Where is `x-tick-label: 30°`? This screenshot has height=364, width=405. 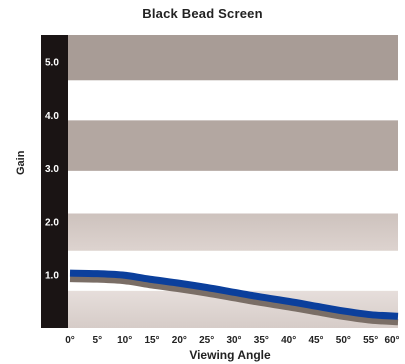 x-tick-label: 30° is located at coordinates (233, 340).